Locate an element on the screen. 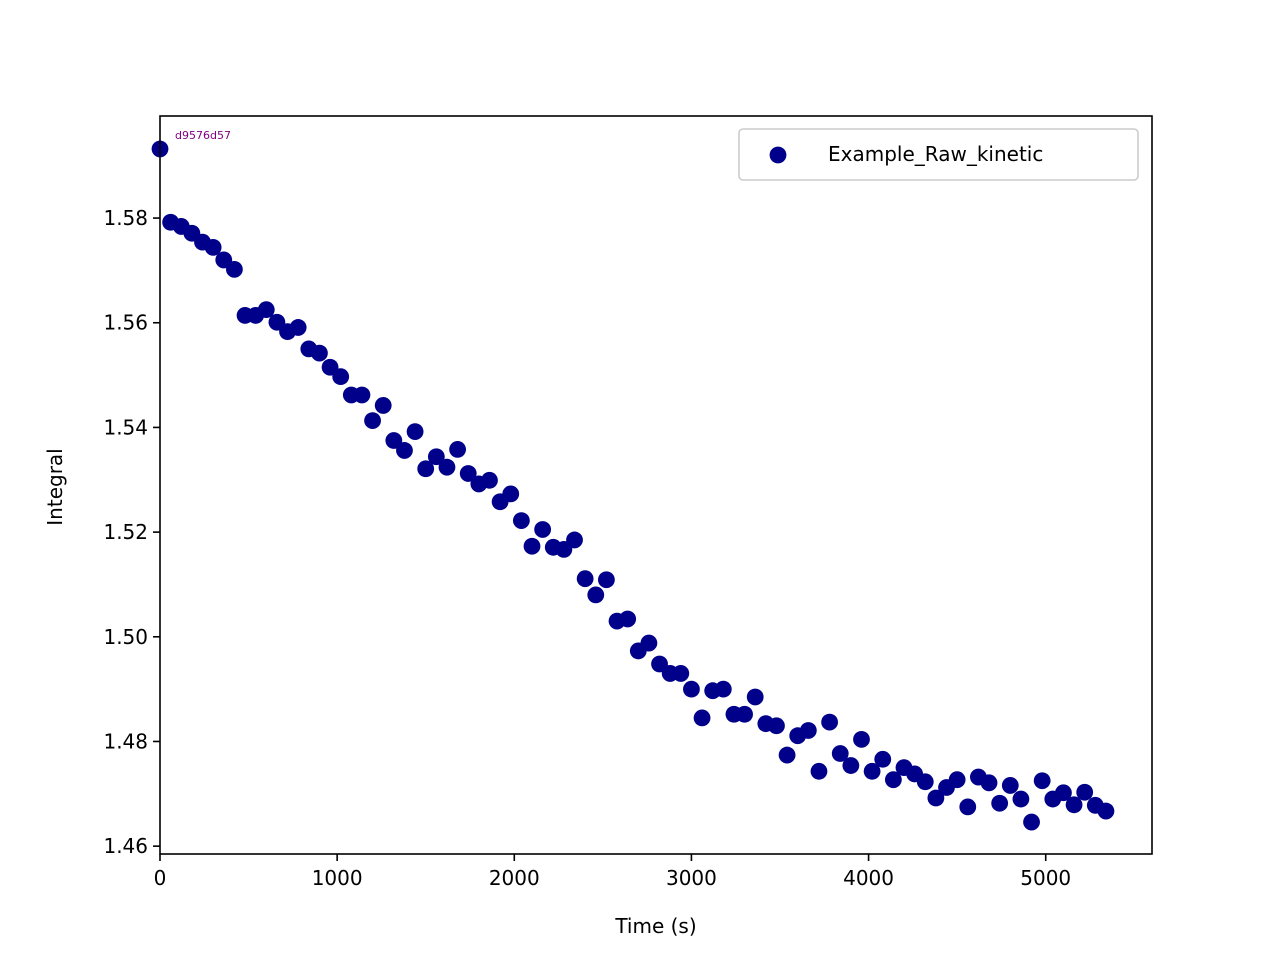 This screenshot has width=1280, height=960. legend-marker is located at coordinates (778, 155).